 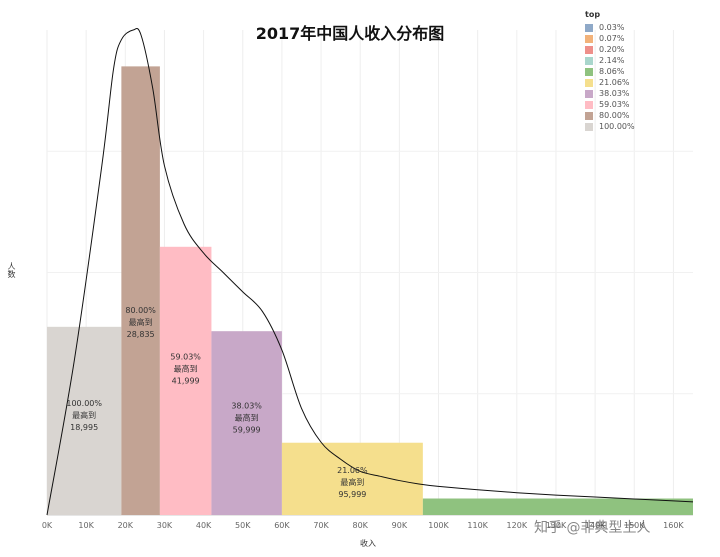 I want to click on legend-item: 2.14%, so click(x=610, y=60).